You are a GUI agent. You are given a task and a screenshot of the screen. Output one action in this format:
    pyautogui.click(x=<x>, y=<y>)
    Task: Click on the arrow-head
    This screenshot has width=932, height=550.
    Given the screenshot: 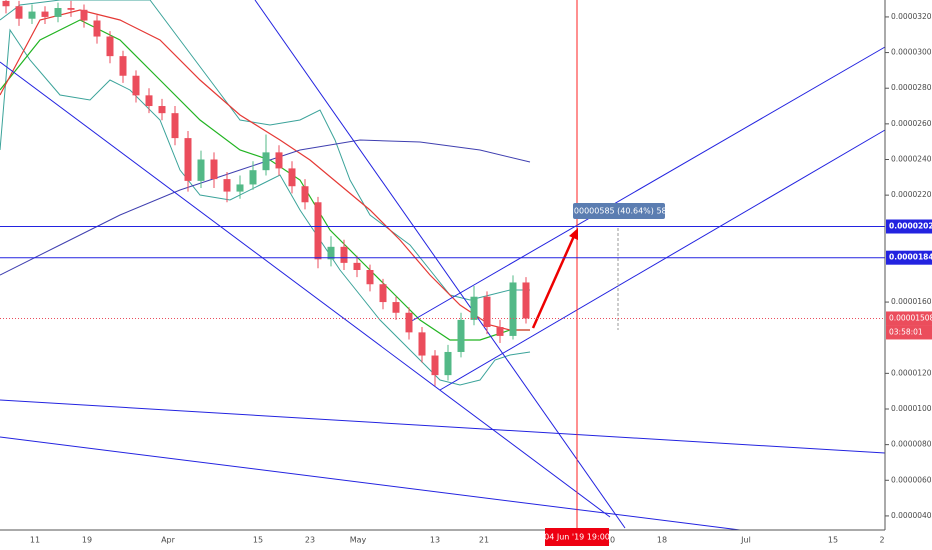 What is the action you would take?
    pyautogui.click(x=573, y=234)
    